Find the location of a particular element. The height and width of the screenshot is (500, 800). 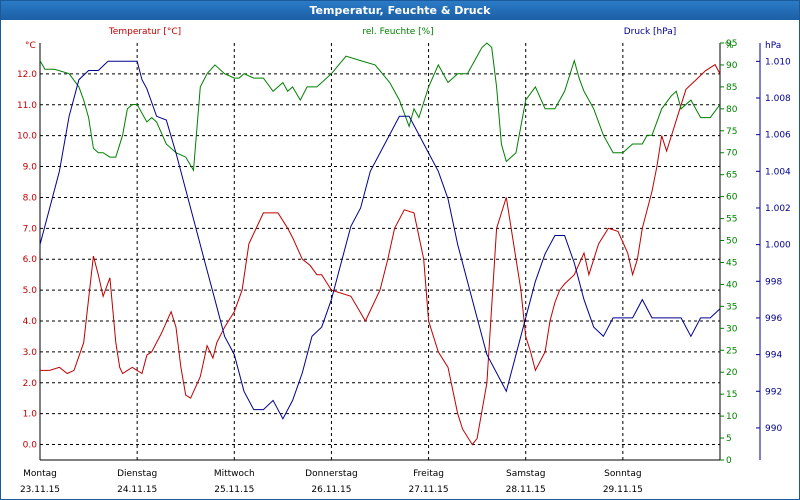

date-label: 29.11.15 is located at coordinates (623, 490).